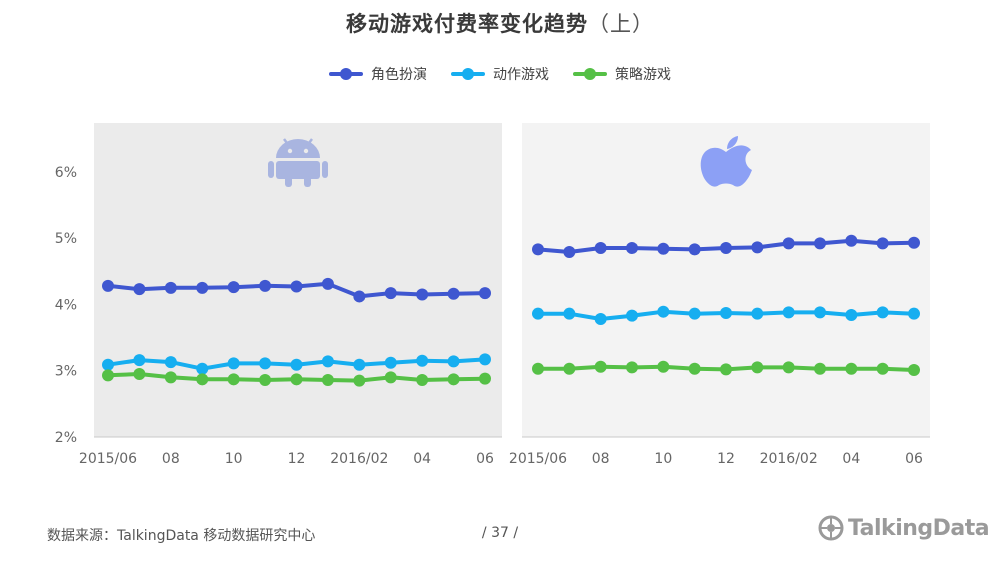 Image resolution: width=1000 pixels, height=578 pixels. Describe the element at coordinates (622, 74) in the screenshot. I see `legend-item-strategy: 策略游戏` at that location.